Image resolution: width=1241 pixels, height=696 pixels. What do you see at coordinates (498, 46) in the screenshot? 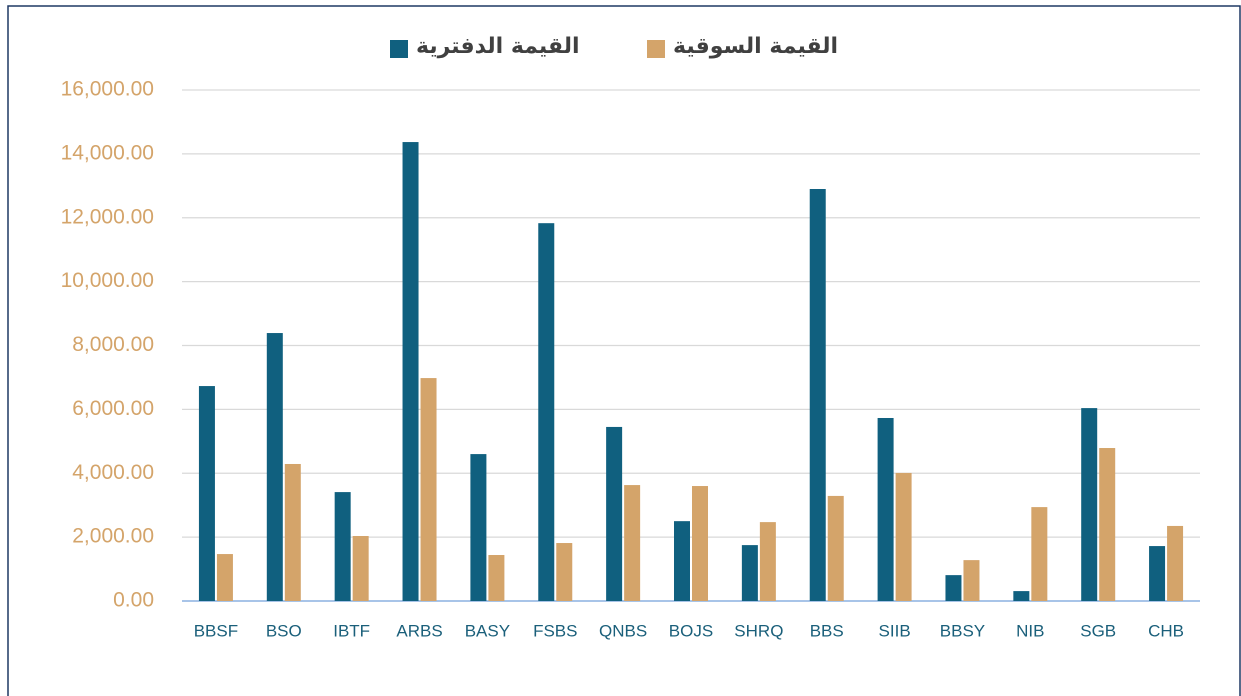
I see `legend-label: القيمة الدفترية` at bounding box center [498, 46].